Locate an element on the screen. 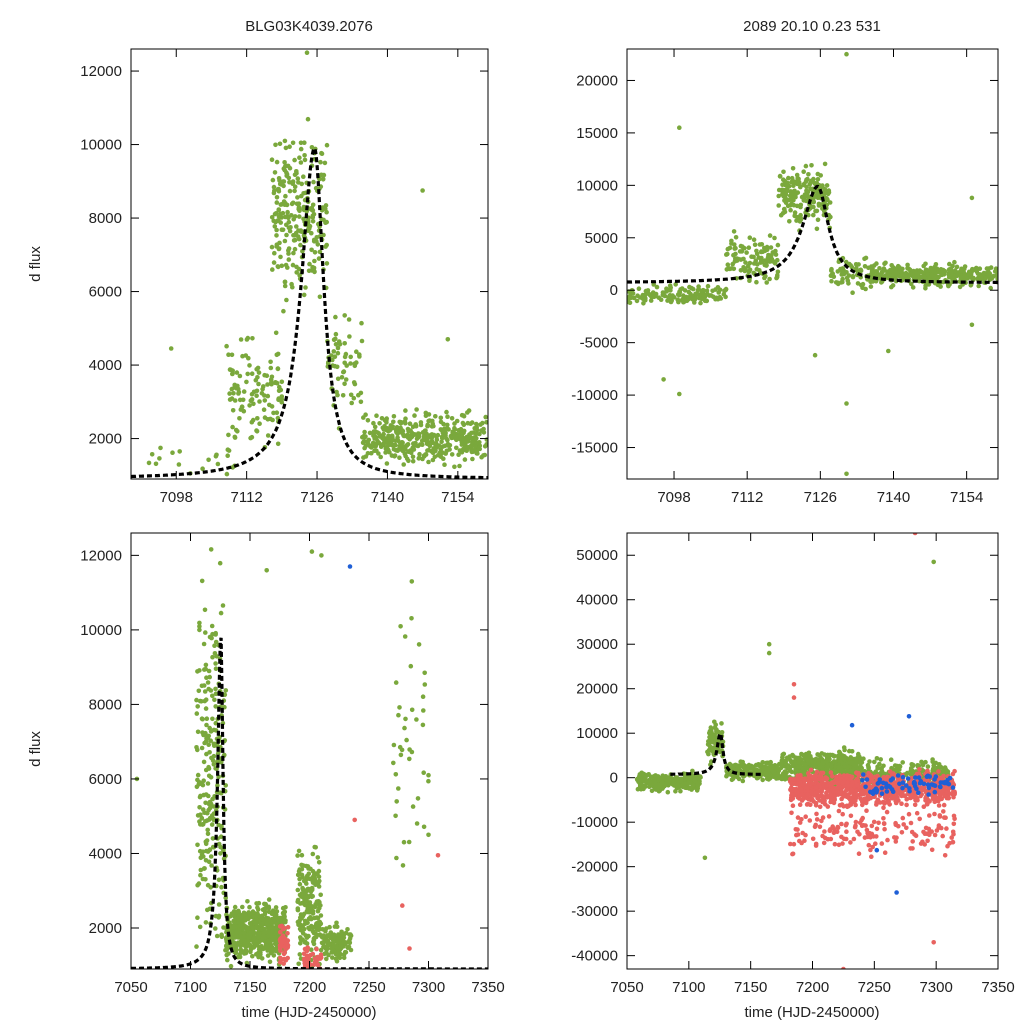  x-tick-label: 7350 is located at coordinates (487, 987).